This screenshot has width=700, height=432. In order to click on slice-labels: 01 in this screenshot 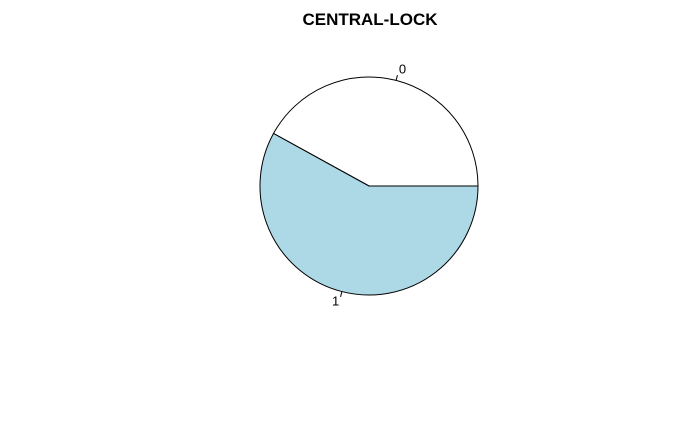, I will do `click(369, 184)`.